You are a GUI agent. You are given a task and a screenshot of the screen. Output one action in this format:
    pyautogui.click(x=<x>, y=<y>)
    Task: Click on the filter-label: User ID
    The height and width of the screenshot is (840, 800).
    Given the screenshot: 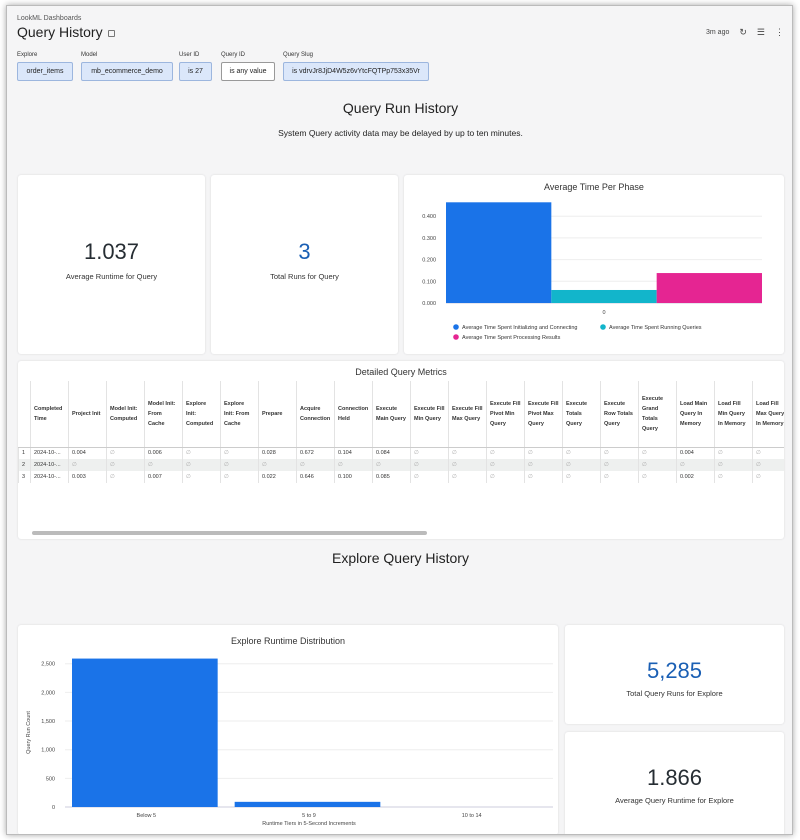 What is the action you would take?
    pyautogui.click(x=189, y=55)
    